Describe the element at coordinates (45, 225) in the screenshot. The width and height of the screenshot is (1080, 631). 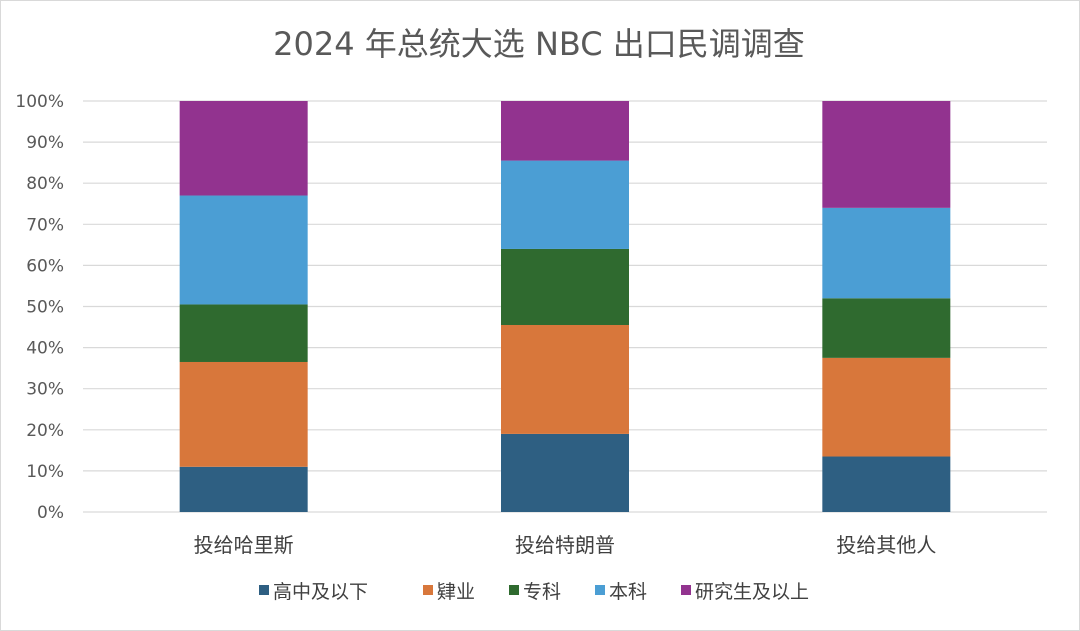
I see `y-tick-label: 70%` at that location.